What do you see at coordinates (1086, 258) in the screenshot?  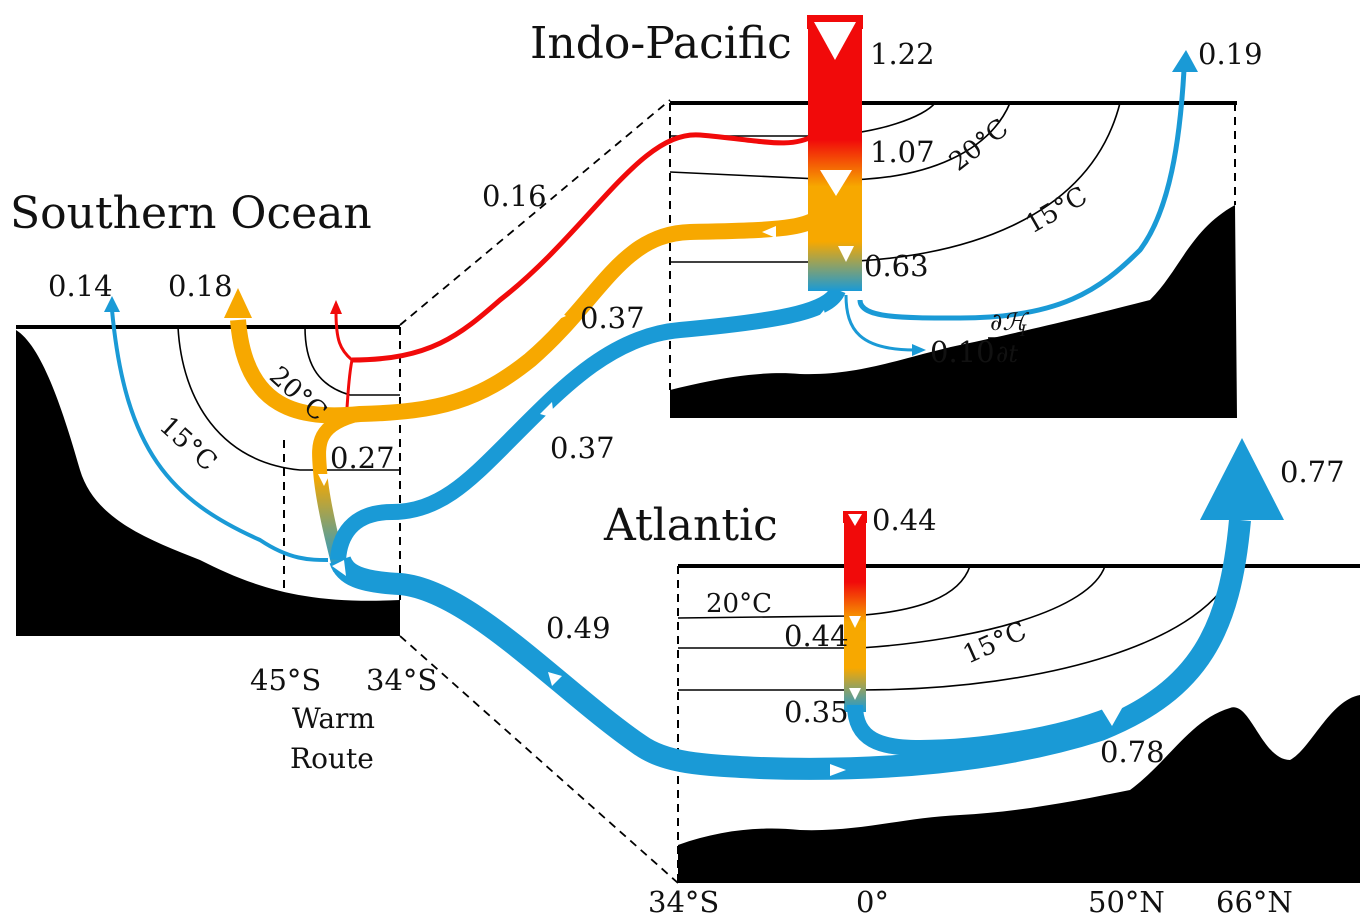 I see `dir-arrow-blue-ip-north` at bounding box center [1086, 258].